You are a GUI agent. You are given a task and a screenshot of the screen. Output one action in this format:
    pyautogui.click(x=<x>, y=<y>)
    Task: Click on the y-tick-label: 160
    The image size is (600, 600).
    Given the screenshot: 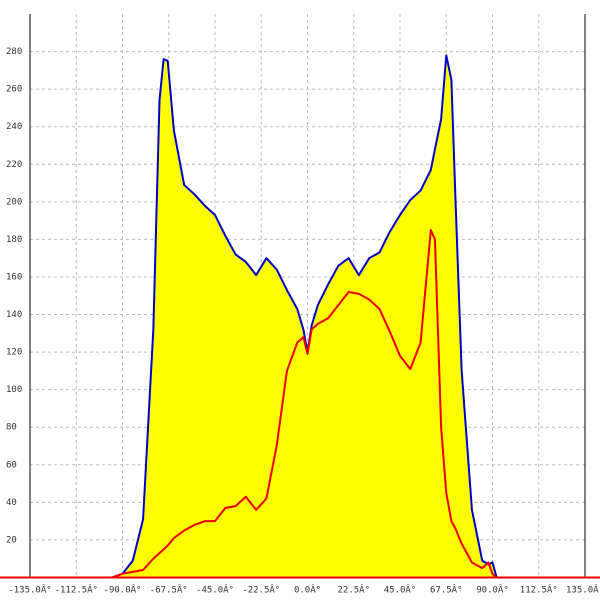 What is the action you would take?
    pyautogui.click(x=14, y=277)
    